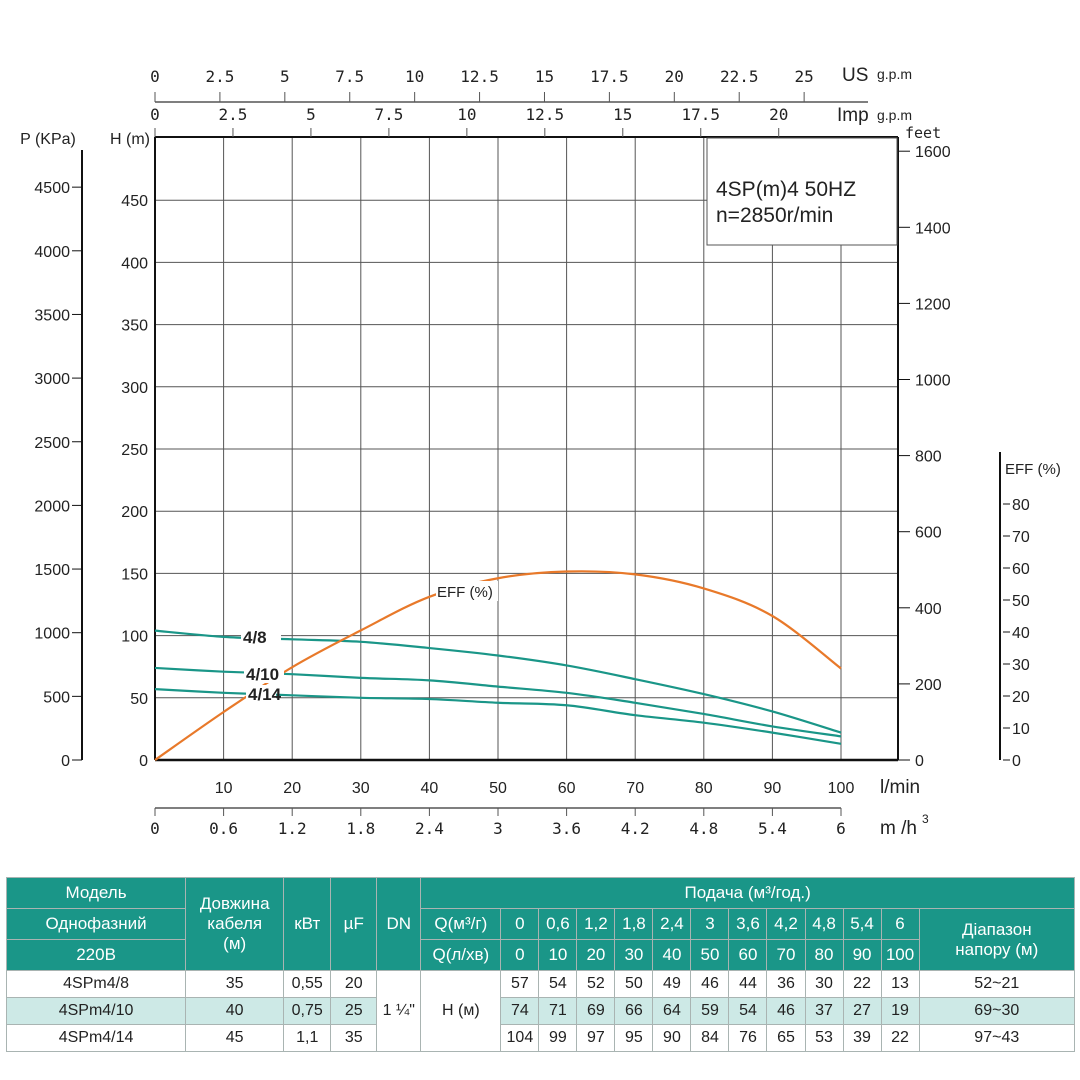  Describe the element at coordinates (558, 1011) in the screenshot. I see `head-value-cell: 71` at that location.